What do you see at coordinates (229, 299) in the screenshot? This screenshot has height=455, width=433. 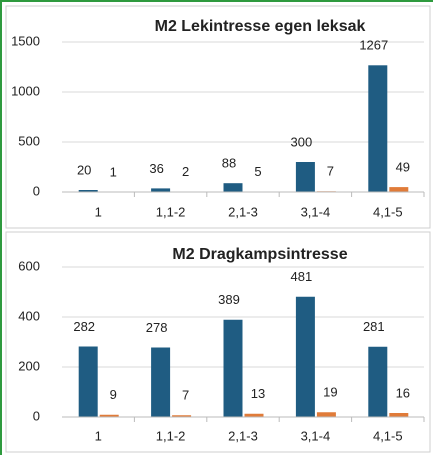 I see `value-label: 389` at bounding box center [229, 299].